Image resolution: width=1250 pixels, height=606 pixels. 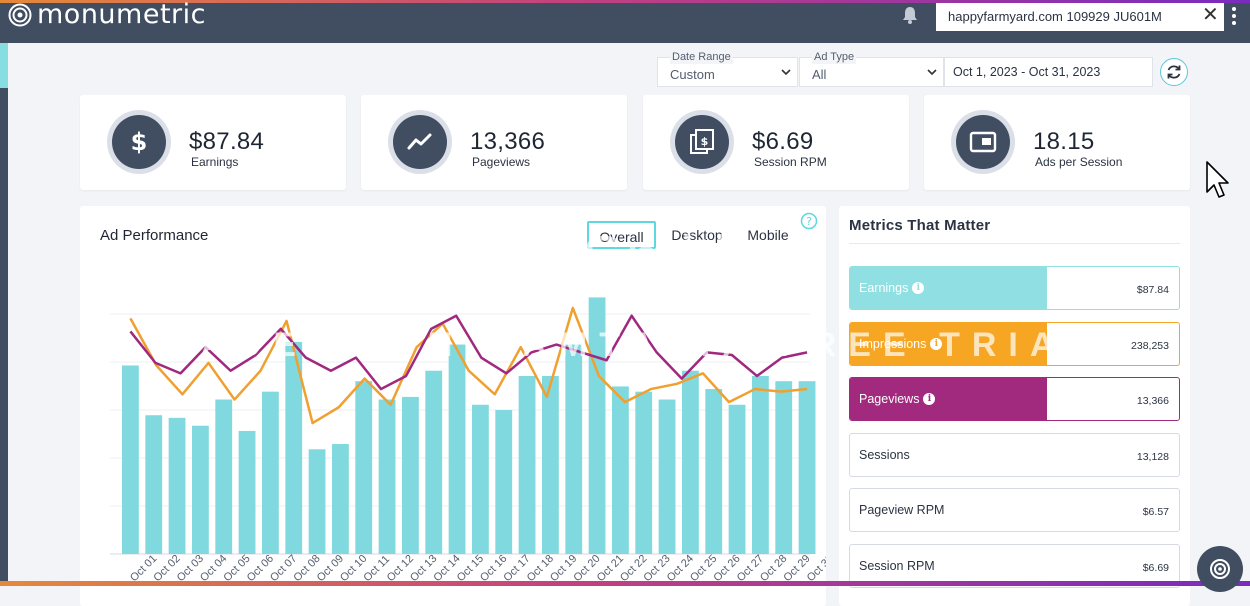 What do you see at coordinates (1155, 512) in the screenshot?
I see `metric-value: $6.57` at bounding box center [1155, 512].